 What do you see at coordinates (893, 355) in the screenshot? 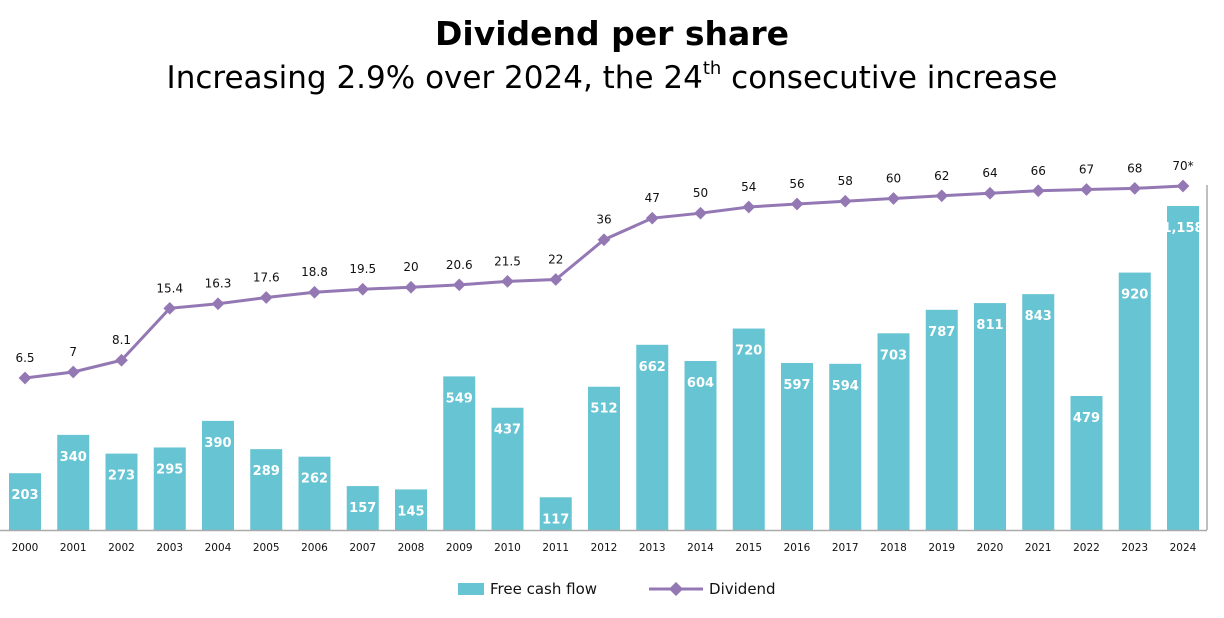
I see `bar-label-2018: 703` at bounding box center [893, 355].